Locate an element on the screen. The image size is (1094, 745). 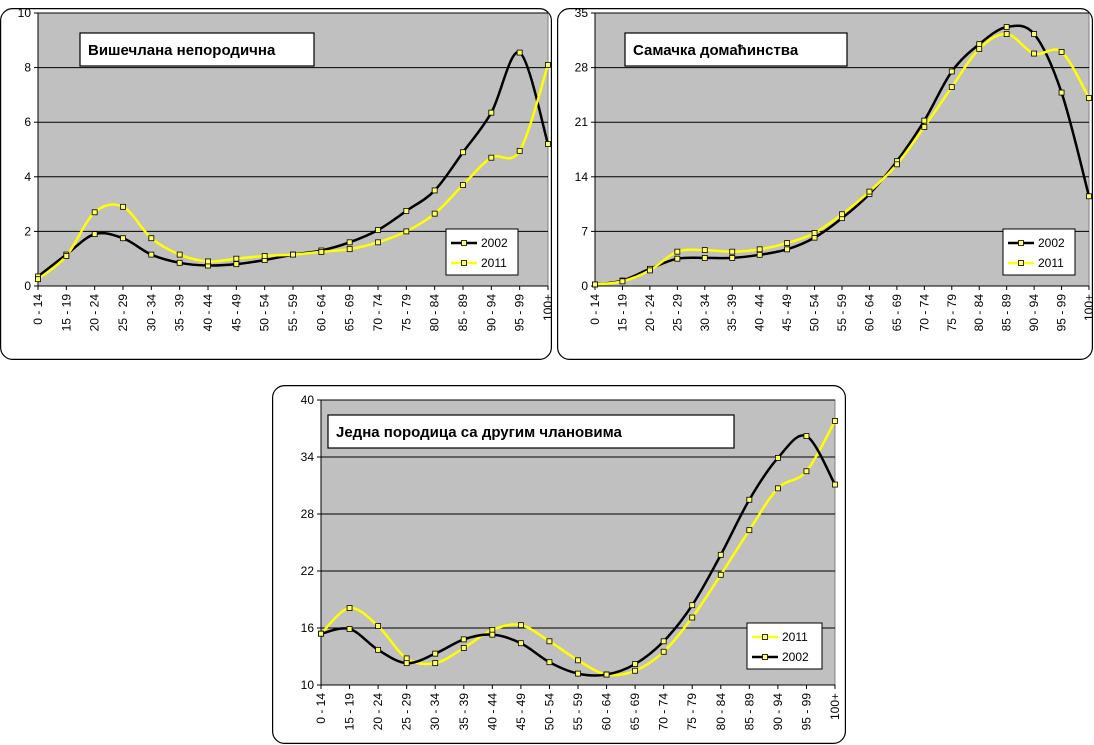
chart-title: Једна породица са другим члановима is located at coordinates (479, 432).